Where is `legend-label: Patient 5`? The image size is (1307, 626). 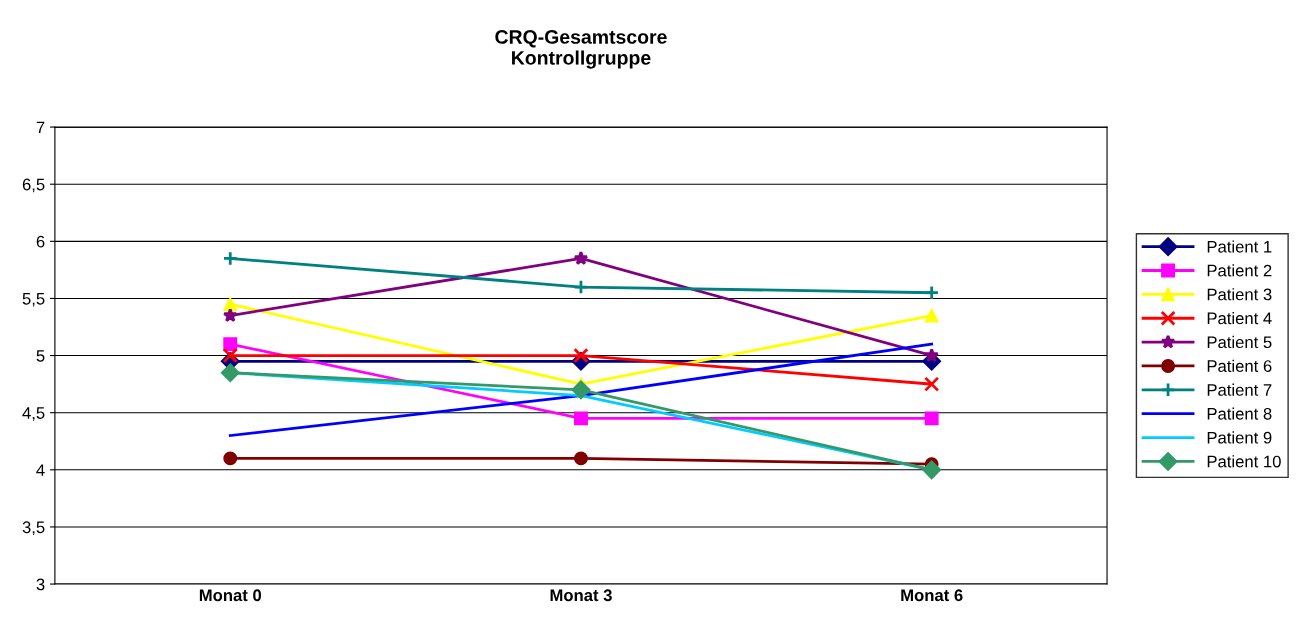
legend-label: Patient 5 is located at coordinates (1239, 342).